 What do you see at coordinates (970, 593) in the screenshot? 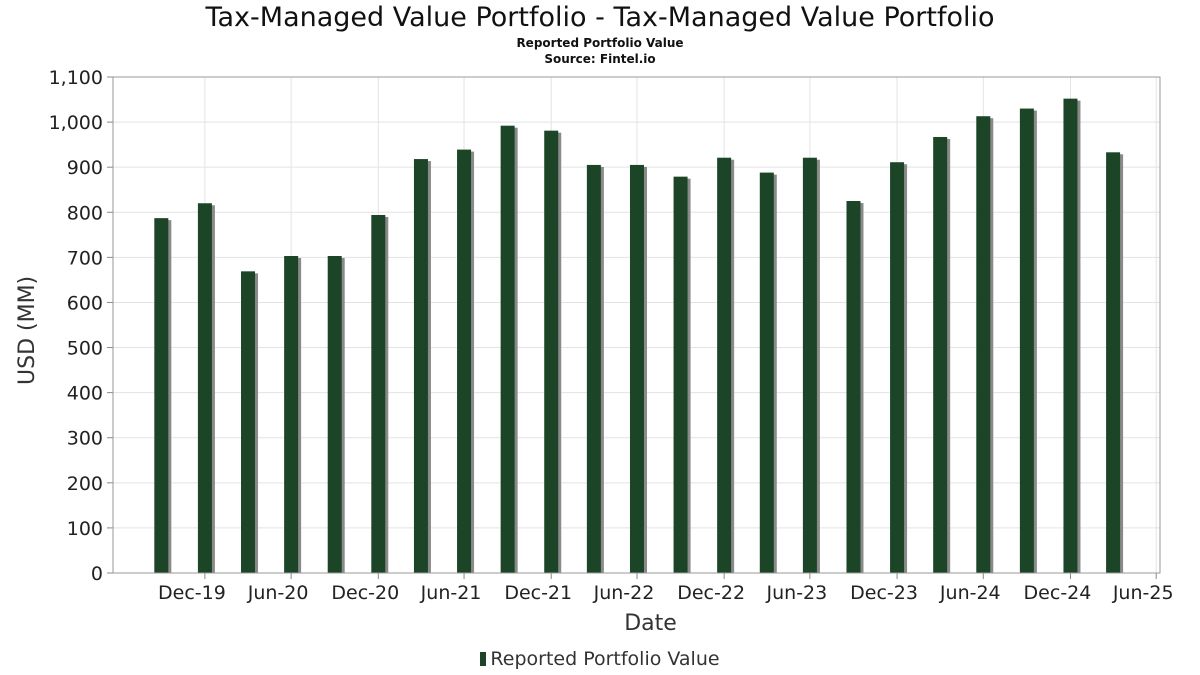
I see `x-tick-label: Jun-24` at bounding box center [970, 593].